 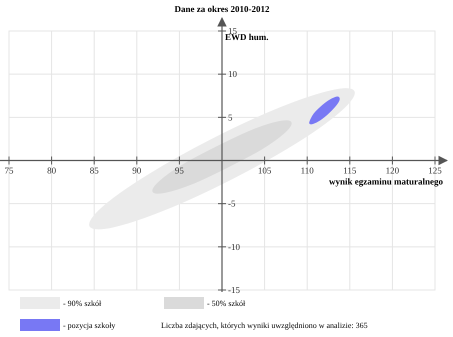 What do you see at coordinates (9, 171) in the screenshot?
I see `x-tick-label: 75` at bounding box center [9, 171].